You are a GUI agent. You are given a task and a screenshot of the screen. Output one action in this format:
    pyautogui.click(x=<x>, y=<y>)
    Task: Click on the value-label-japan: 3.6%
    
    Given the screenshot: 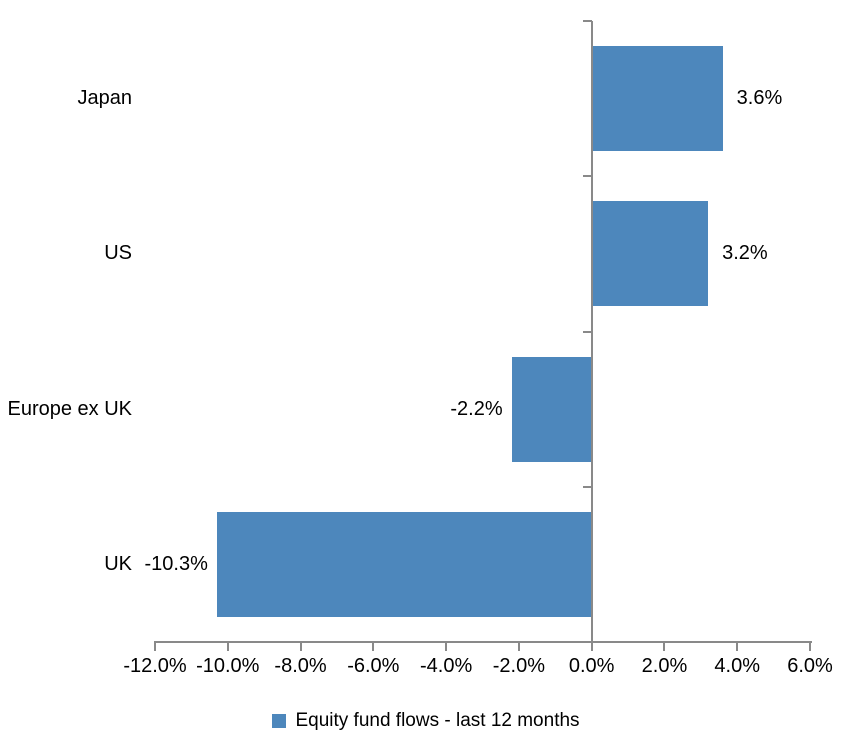 What is the action you would take?
    pyautogui.click(x=759, y=98)
    